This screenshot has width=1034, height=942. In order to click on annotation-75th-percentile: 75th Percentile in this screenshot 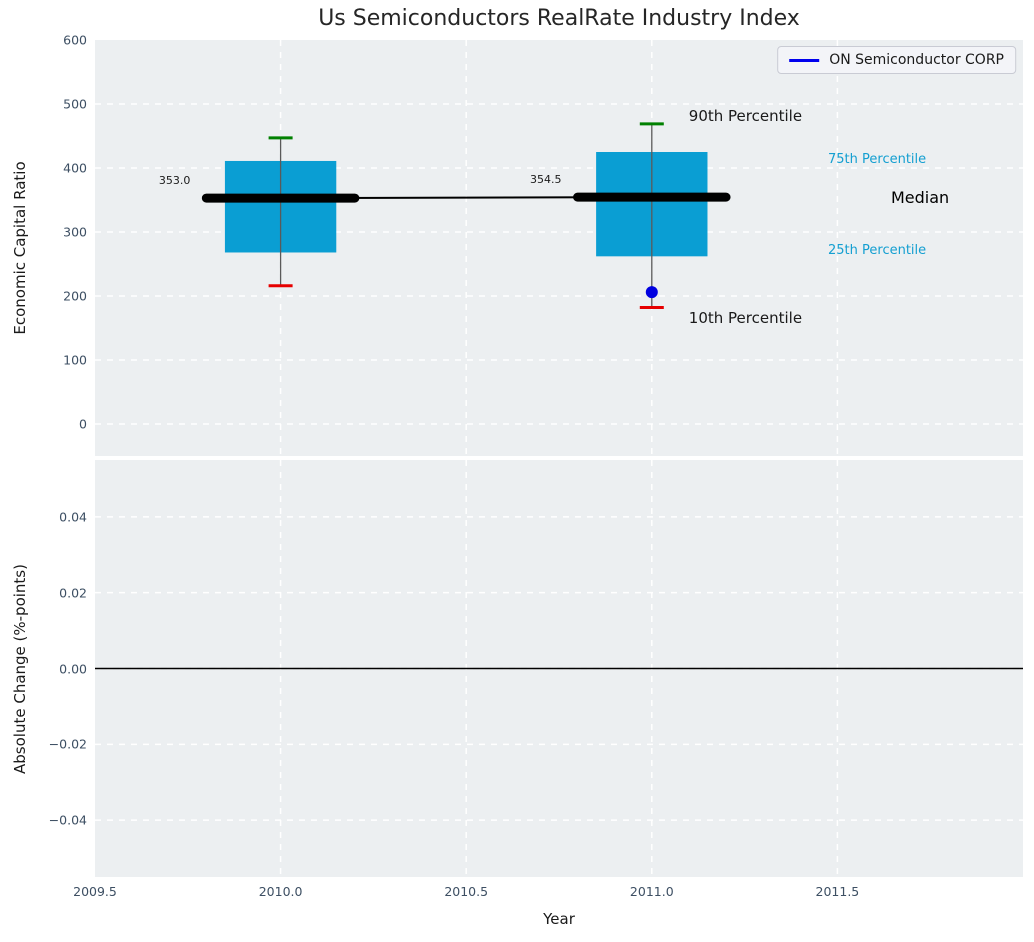, I will do `click(877, 159)`.